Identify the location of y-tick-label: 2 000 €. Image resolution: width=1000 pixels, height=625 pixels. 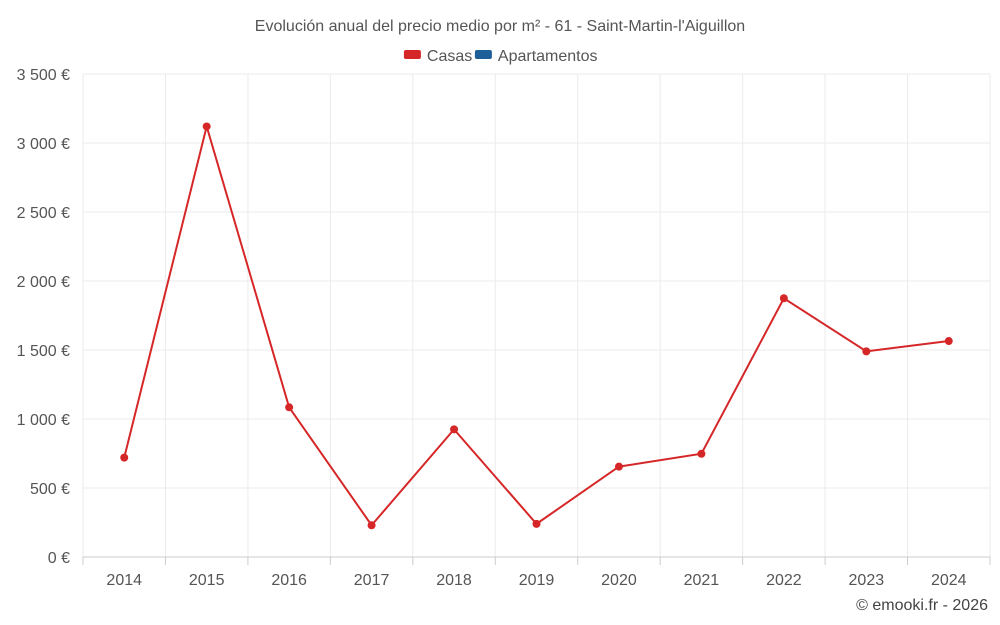
(43, 282).